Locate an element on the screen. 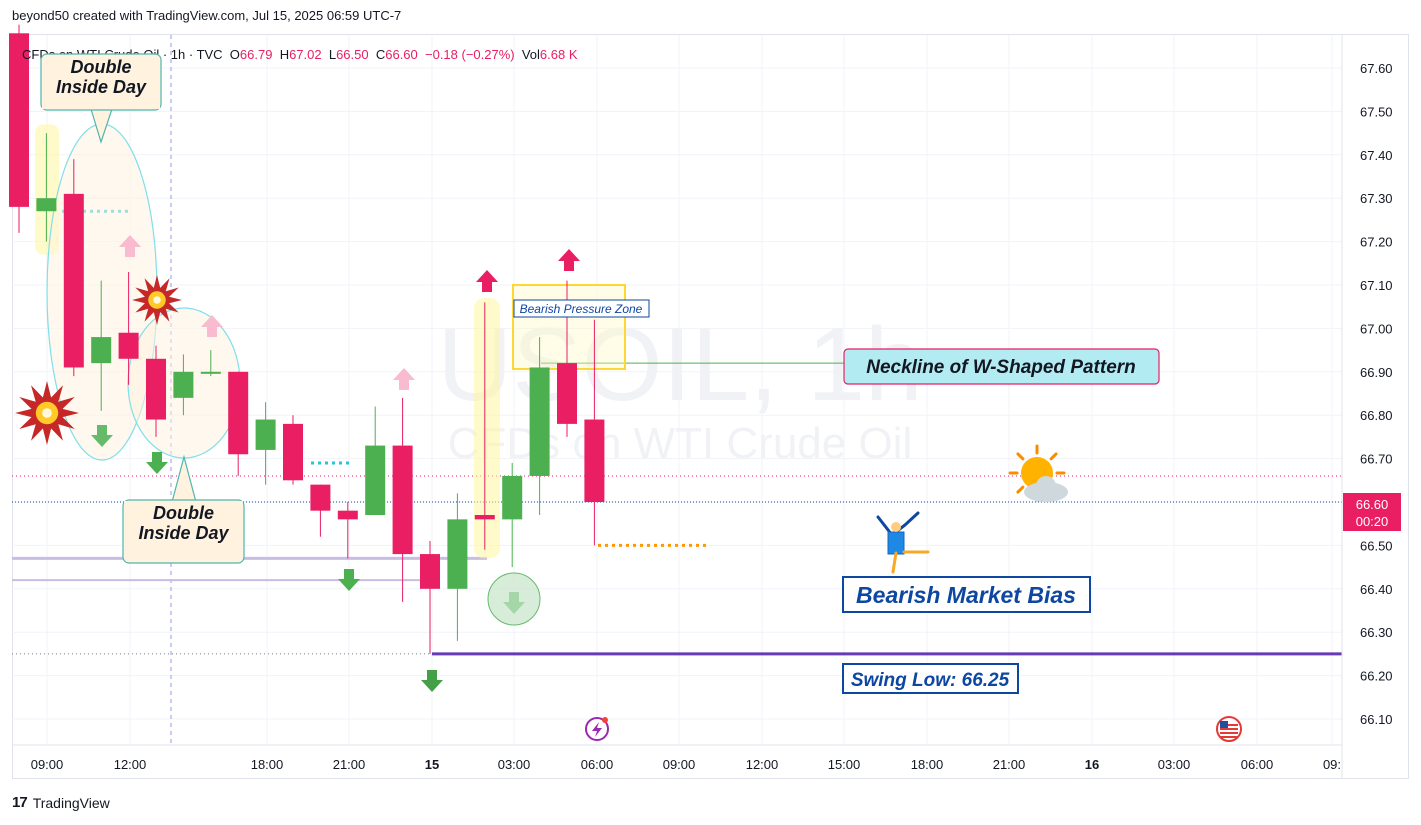  swing-low-text: Swing Low: 66.25 is located at coordinates (930, 680).